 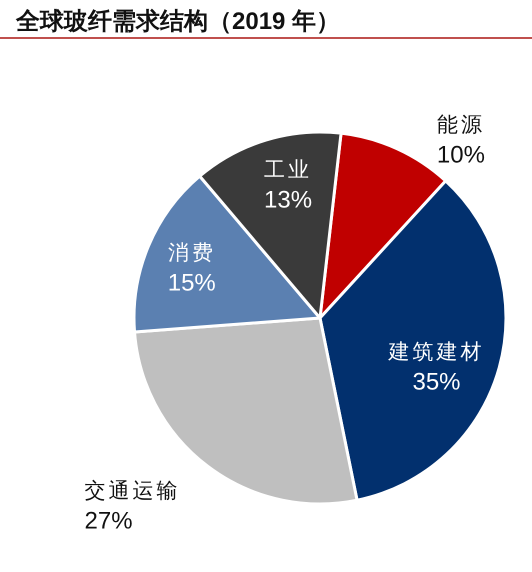 What do you see at coordinates (288, 170) in the screenshot?
I see `slice-label: 工业` at bounding box center [288, 170].